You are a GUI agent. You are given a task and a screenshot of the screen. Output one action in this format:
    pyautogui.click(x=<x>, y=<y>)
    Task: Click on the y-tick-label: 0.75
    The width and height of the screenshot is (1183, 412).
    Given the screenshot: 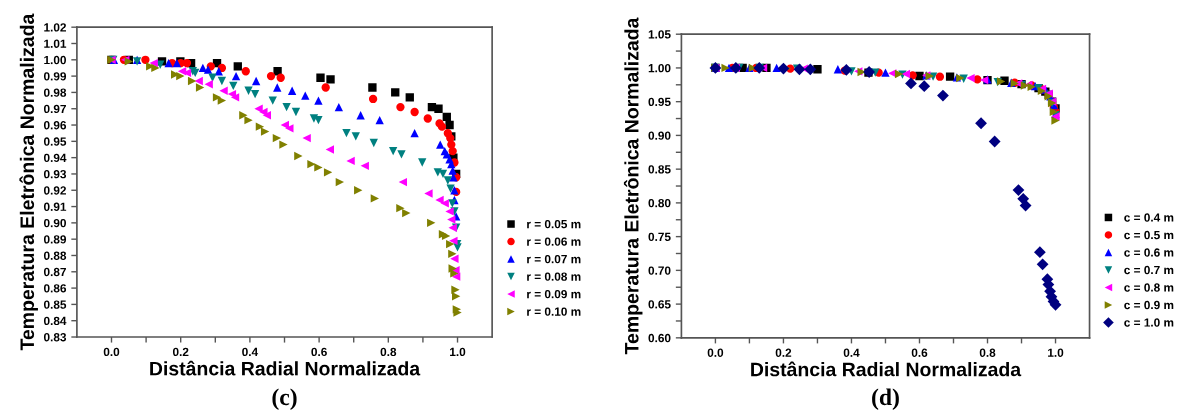 What is the action you would take?
    pyautogui.click(x=659, y=237)
    